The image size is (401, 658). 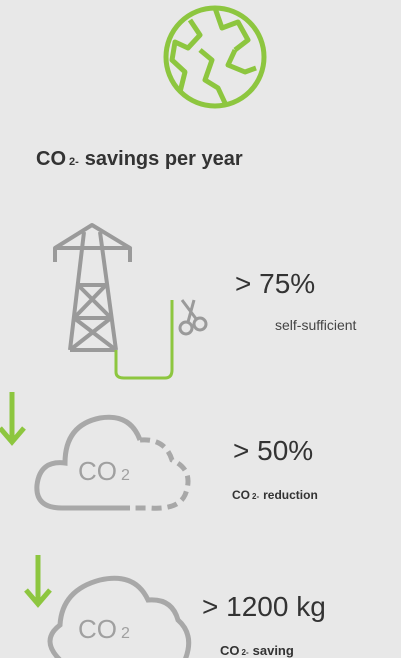 I want to click on globe-icon, so click(x=215, y=57).